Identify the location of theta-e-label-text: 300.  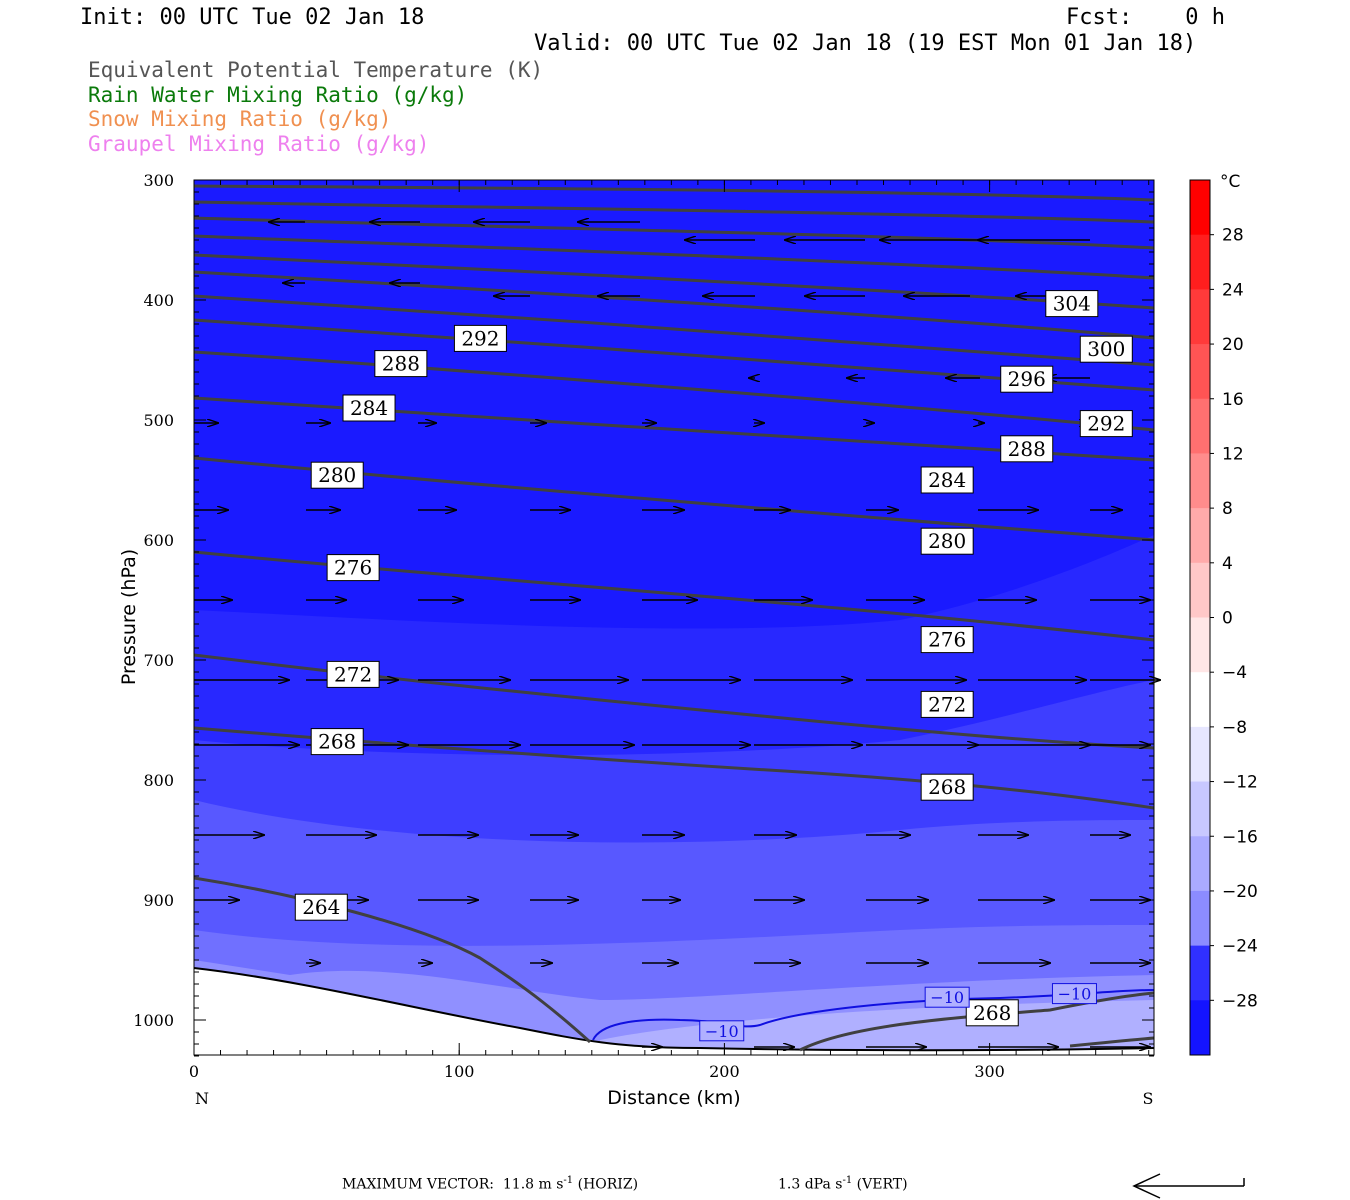
(1106, 349).